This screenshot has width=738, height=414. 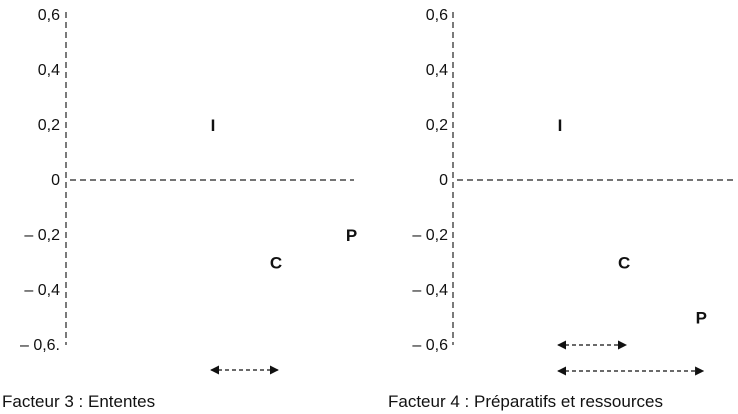 I want to click on y-tick-label: – 0,6., so click(x=40, y=345).